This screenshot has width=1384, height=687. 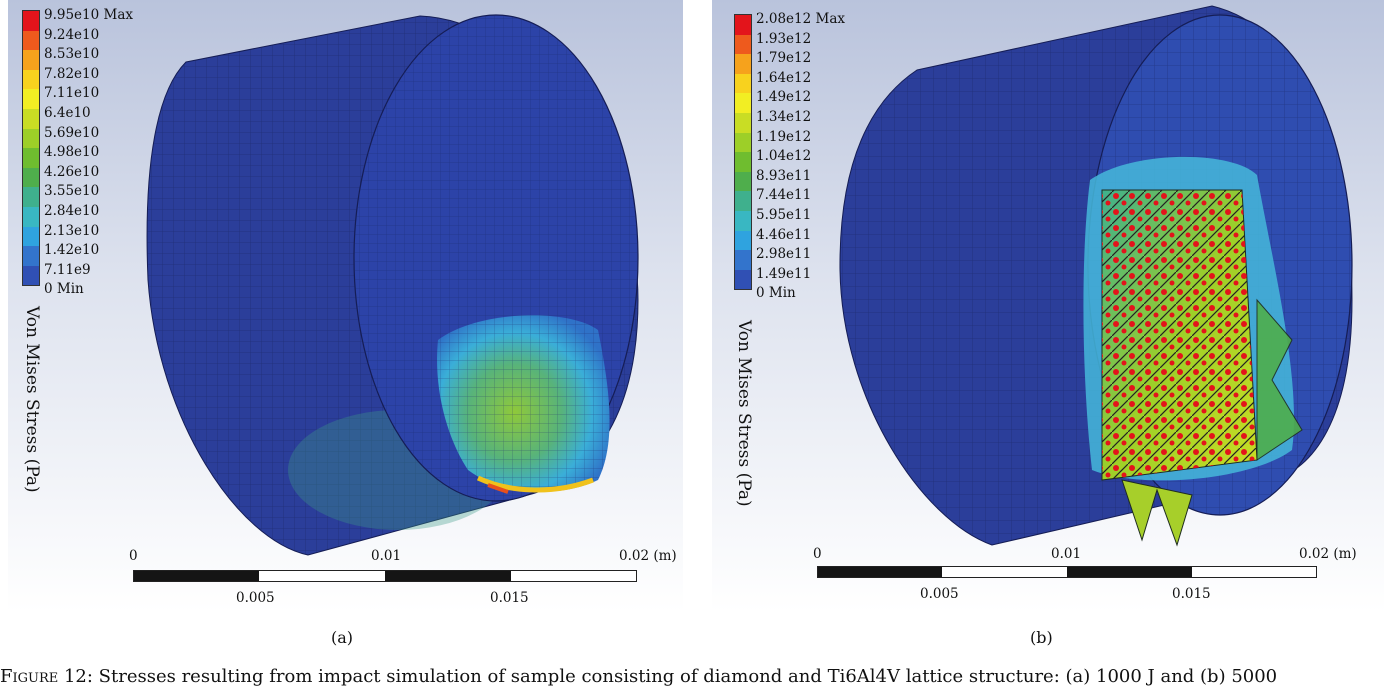 What do you see at coordinates (72, 250) in the screenshot?
I see `legend-label: 1.42e10` at bounding box center [72, 250].